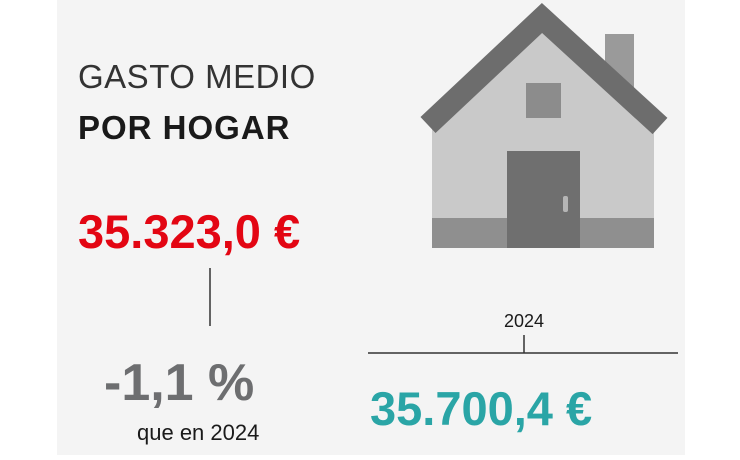  What do you see at coordinates (481, 408) in the screenshot?
I see `comparison-value: 35.700,4 €` at bounding box center [481, 408].